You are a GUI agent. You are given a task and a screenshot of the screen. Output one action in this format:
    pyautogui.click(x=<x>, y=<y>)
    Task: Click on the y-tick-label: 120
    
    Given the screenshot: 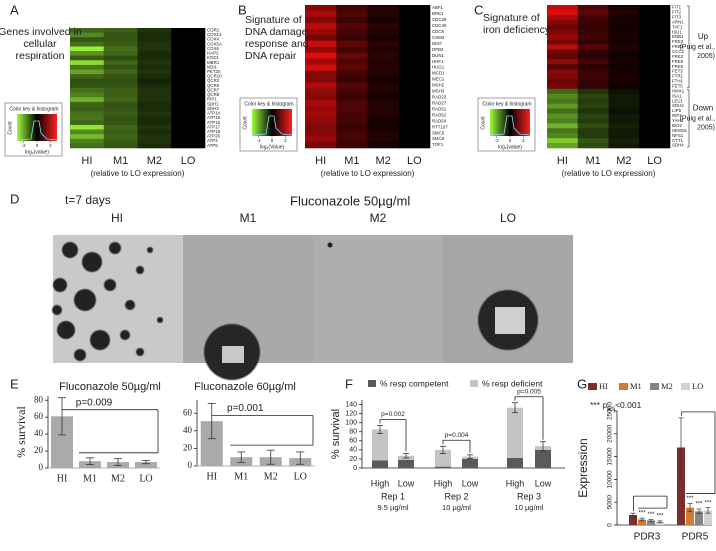 What is the action you would take?
    pyautogui.click(x=351, y=413)
    